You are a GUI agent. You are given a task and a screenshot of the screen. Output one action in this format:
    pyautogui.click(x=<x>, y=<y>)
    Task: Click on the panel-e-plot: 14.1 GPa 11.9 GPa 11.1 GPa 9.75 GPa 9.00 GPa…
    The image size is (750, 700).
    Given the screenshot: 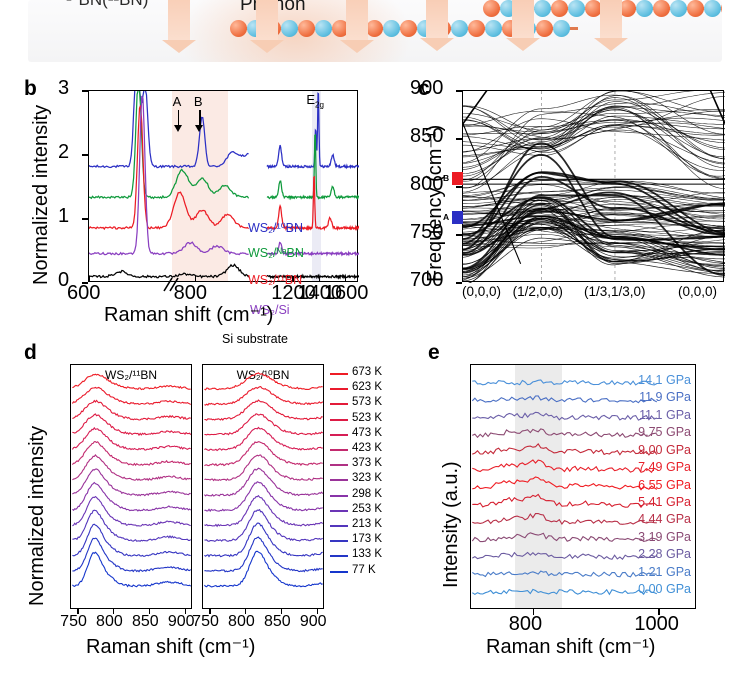 What is the action you would take?
    pyautogui.click(x=583, y=486)
    